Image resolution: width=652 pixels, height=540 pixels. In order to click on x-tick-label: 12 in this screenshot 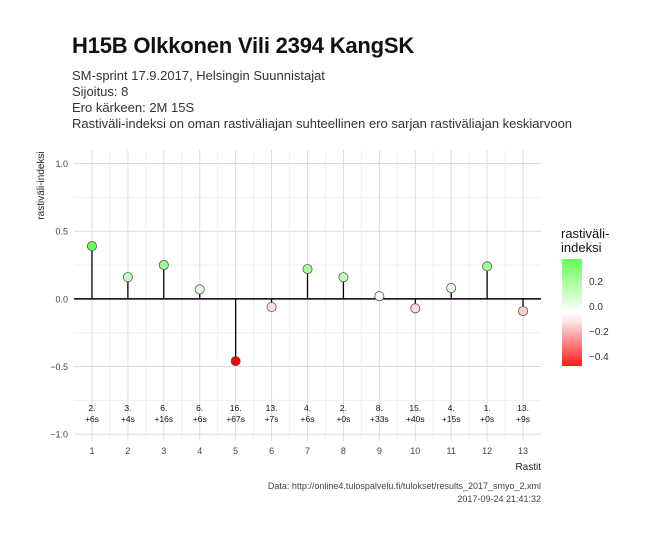, I will do `click(487, 451)`.